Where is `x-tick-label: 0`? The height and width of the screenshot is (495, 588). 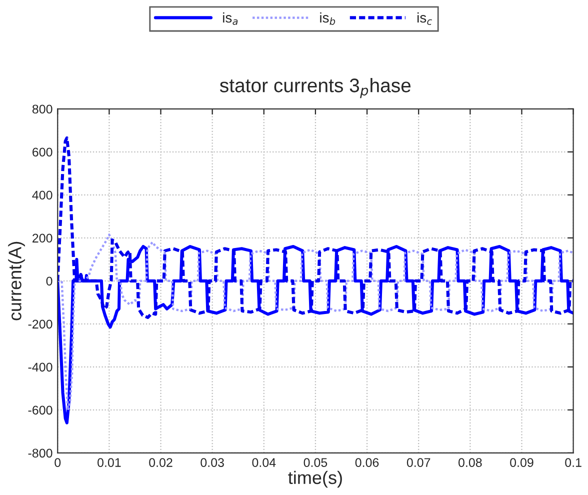 x-tick-label: 0 is located at coordinates (57, 462).